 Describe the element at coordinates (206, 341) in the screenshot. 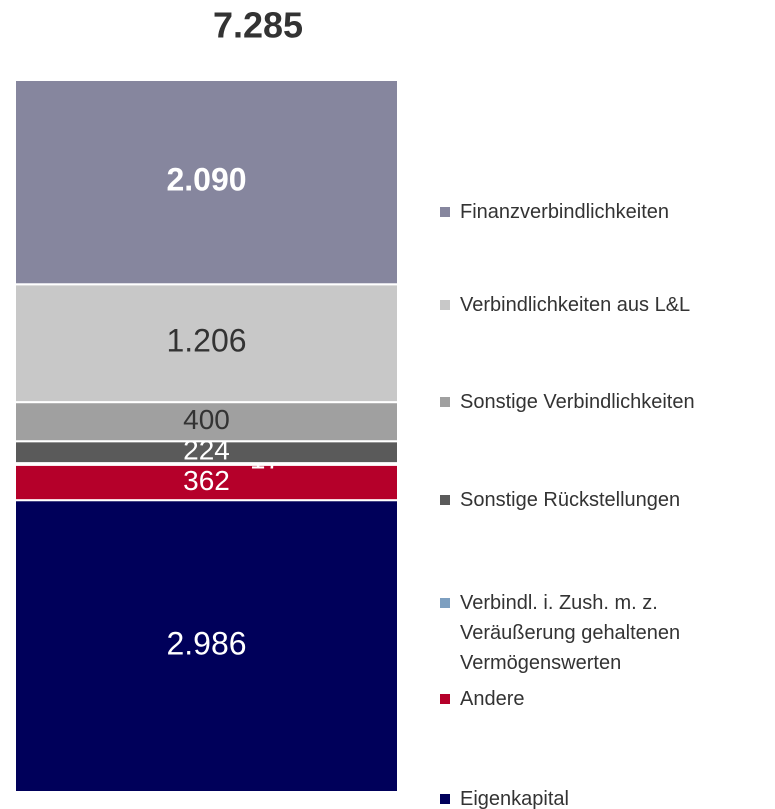

I see `data-label: 1.206` at that location.